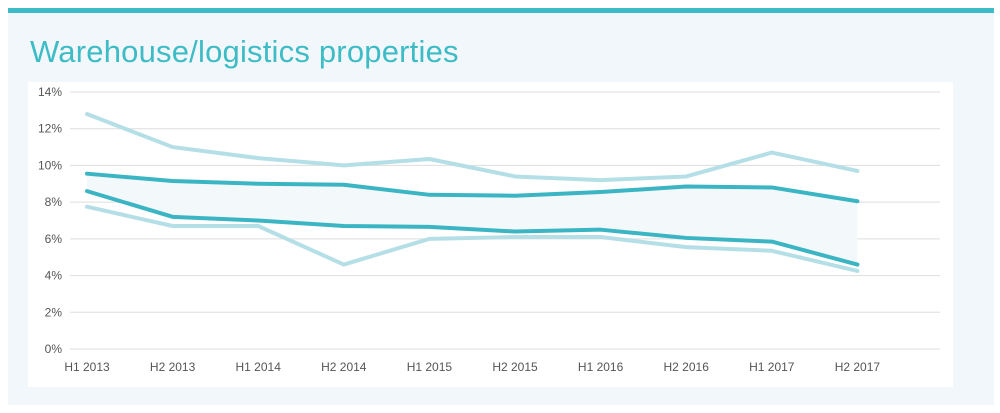  What do you see at coordinates (601, 367) in the screenshot?
I see `x-tick-label: H1 2016` at bounding box center [601, 367].